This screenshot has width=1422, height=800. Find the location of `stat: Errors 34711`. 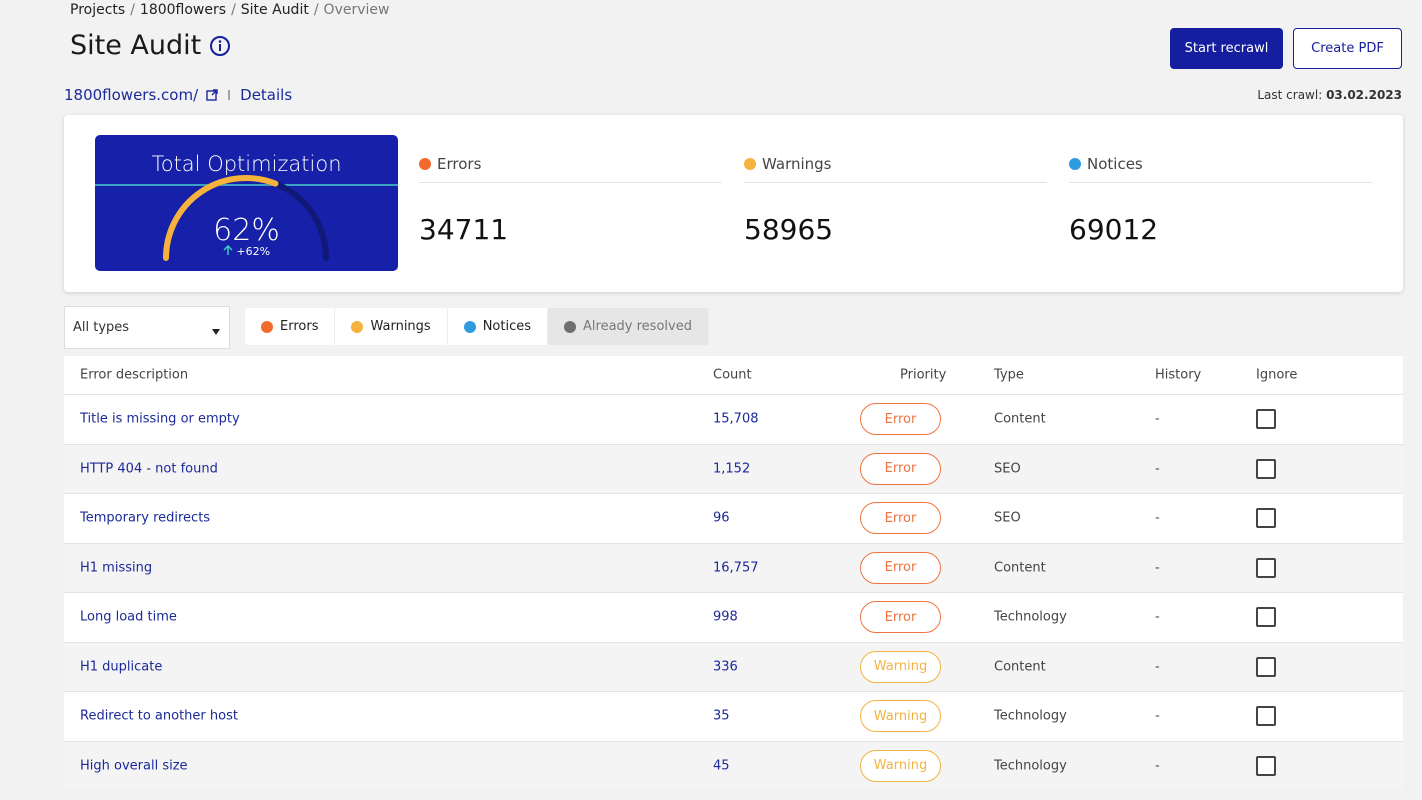

stat: Errors 34711 is located at coordinates (570, 200).